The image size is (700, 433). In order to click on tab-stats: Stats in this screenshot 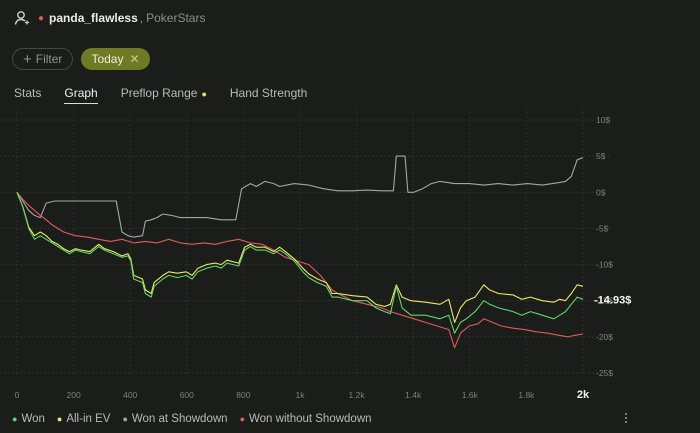, I will do `click(27, 95)`.